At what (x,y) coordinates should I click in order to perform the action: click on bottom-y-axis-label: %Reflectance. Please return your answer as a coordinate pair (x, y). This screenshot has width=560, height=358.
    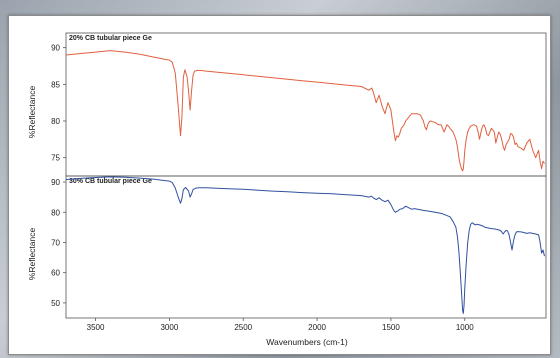
    Looking at the image, I should click on (32, 254).